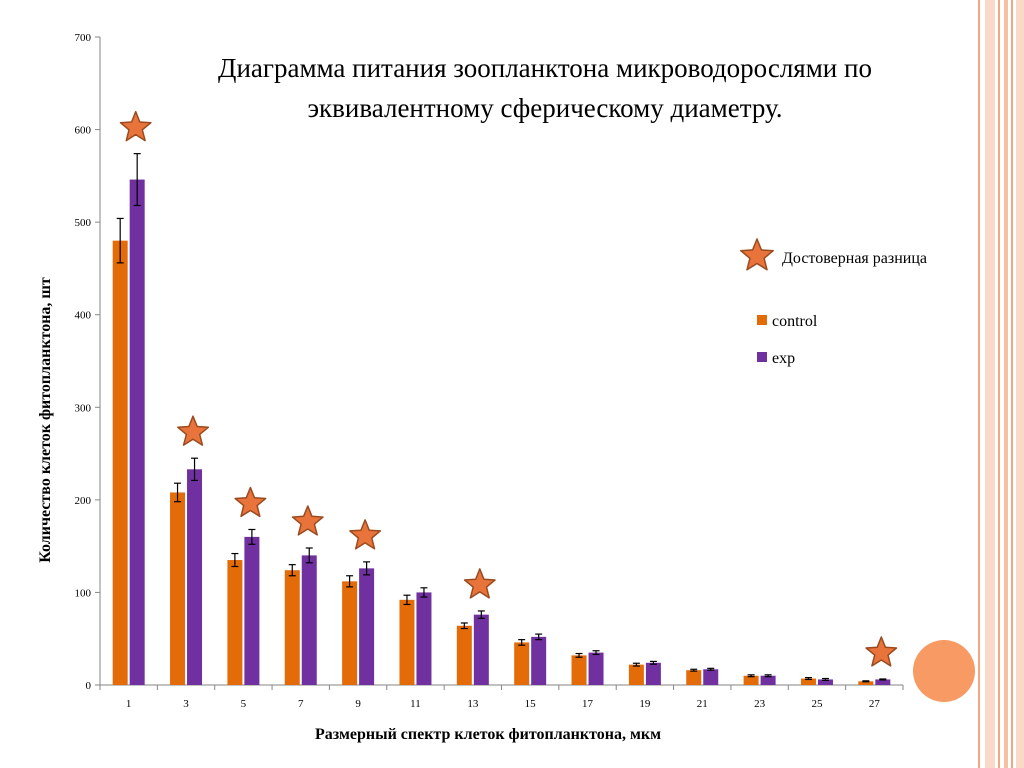 This screenshot has width=1024, height=768. What do you see at coordinates (588, 704) in the screenshot?
I see `x-tick-label: 17` at bounding box center [588, 704].